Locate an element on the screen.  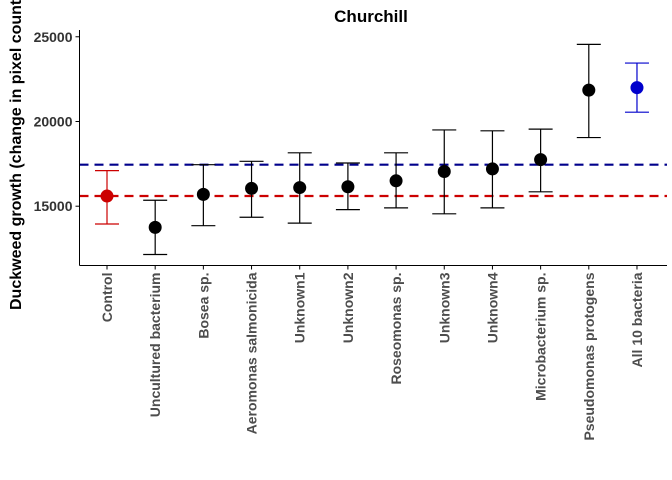
x-tick-label: Control is located at coordinates (107, 298).